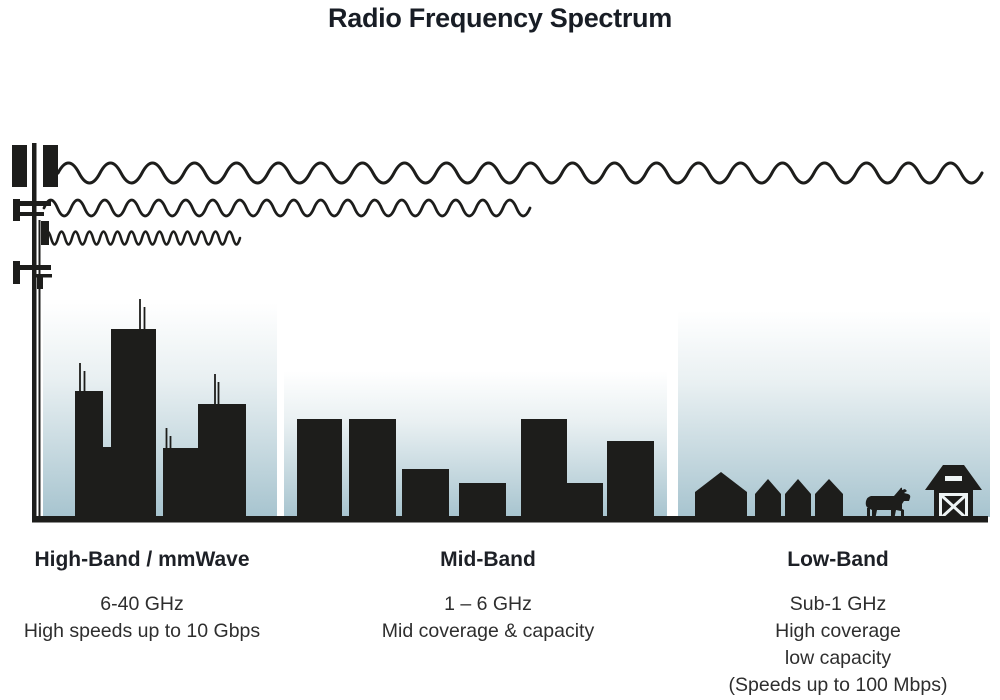 The image size is (1000, 700). I want to click on band-detail-line: low capacity, so click(838, 658).